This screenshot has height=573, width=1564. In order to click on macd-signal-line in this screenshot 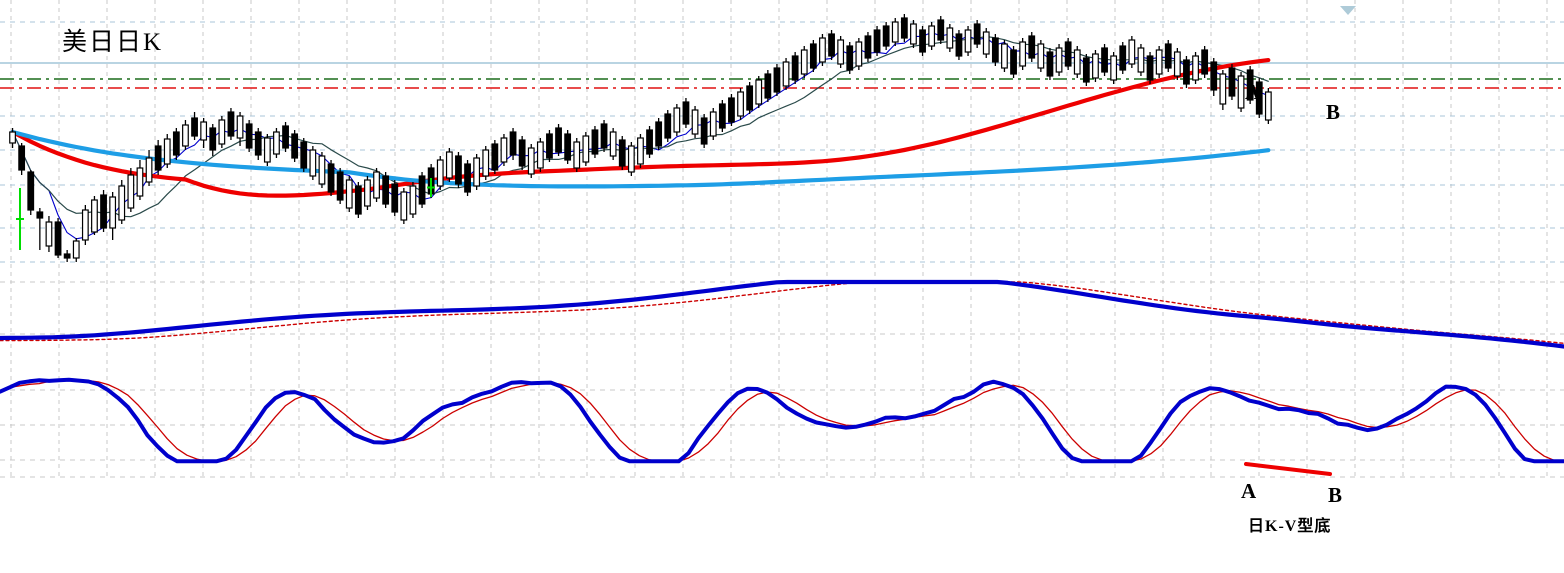, I will do `click(782, 312)`.